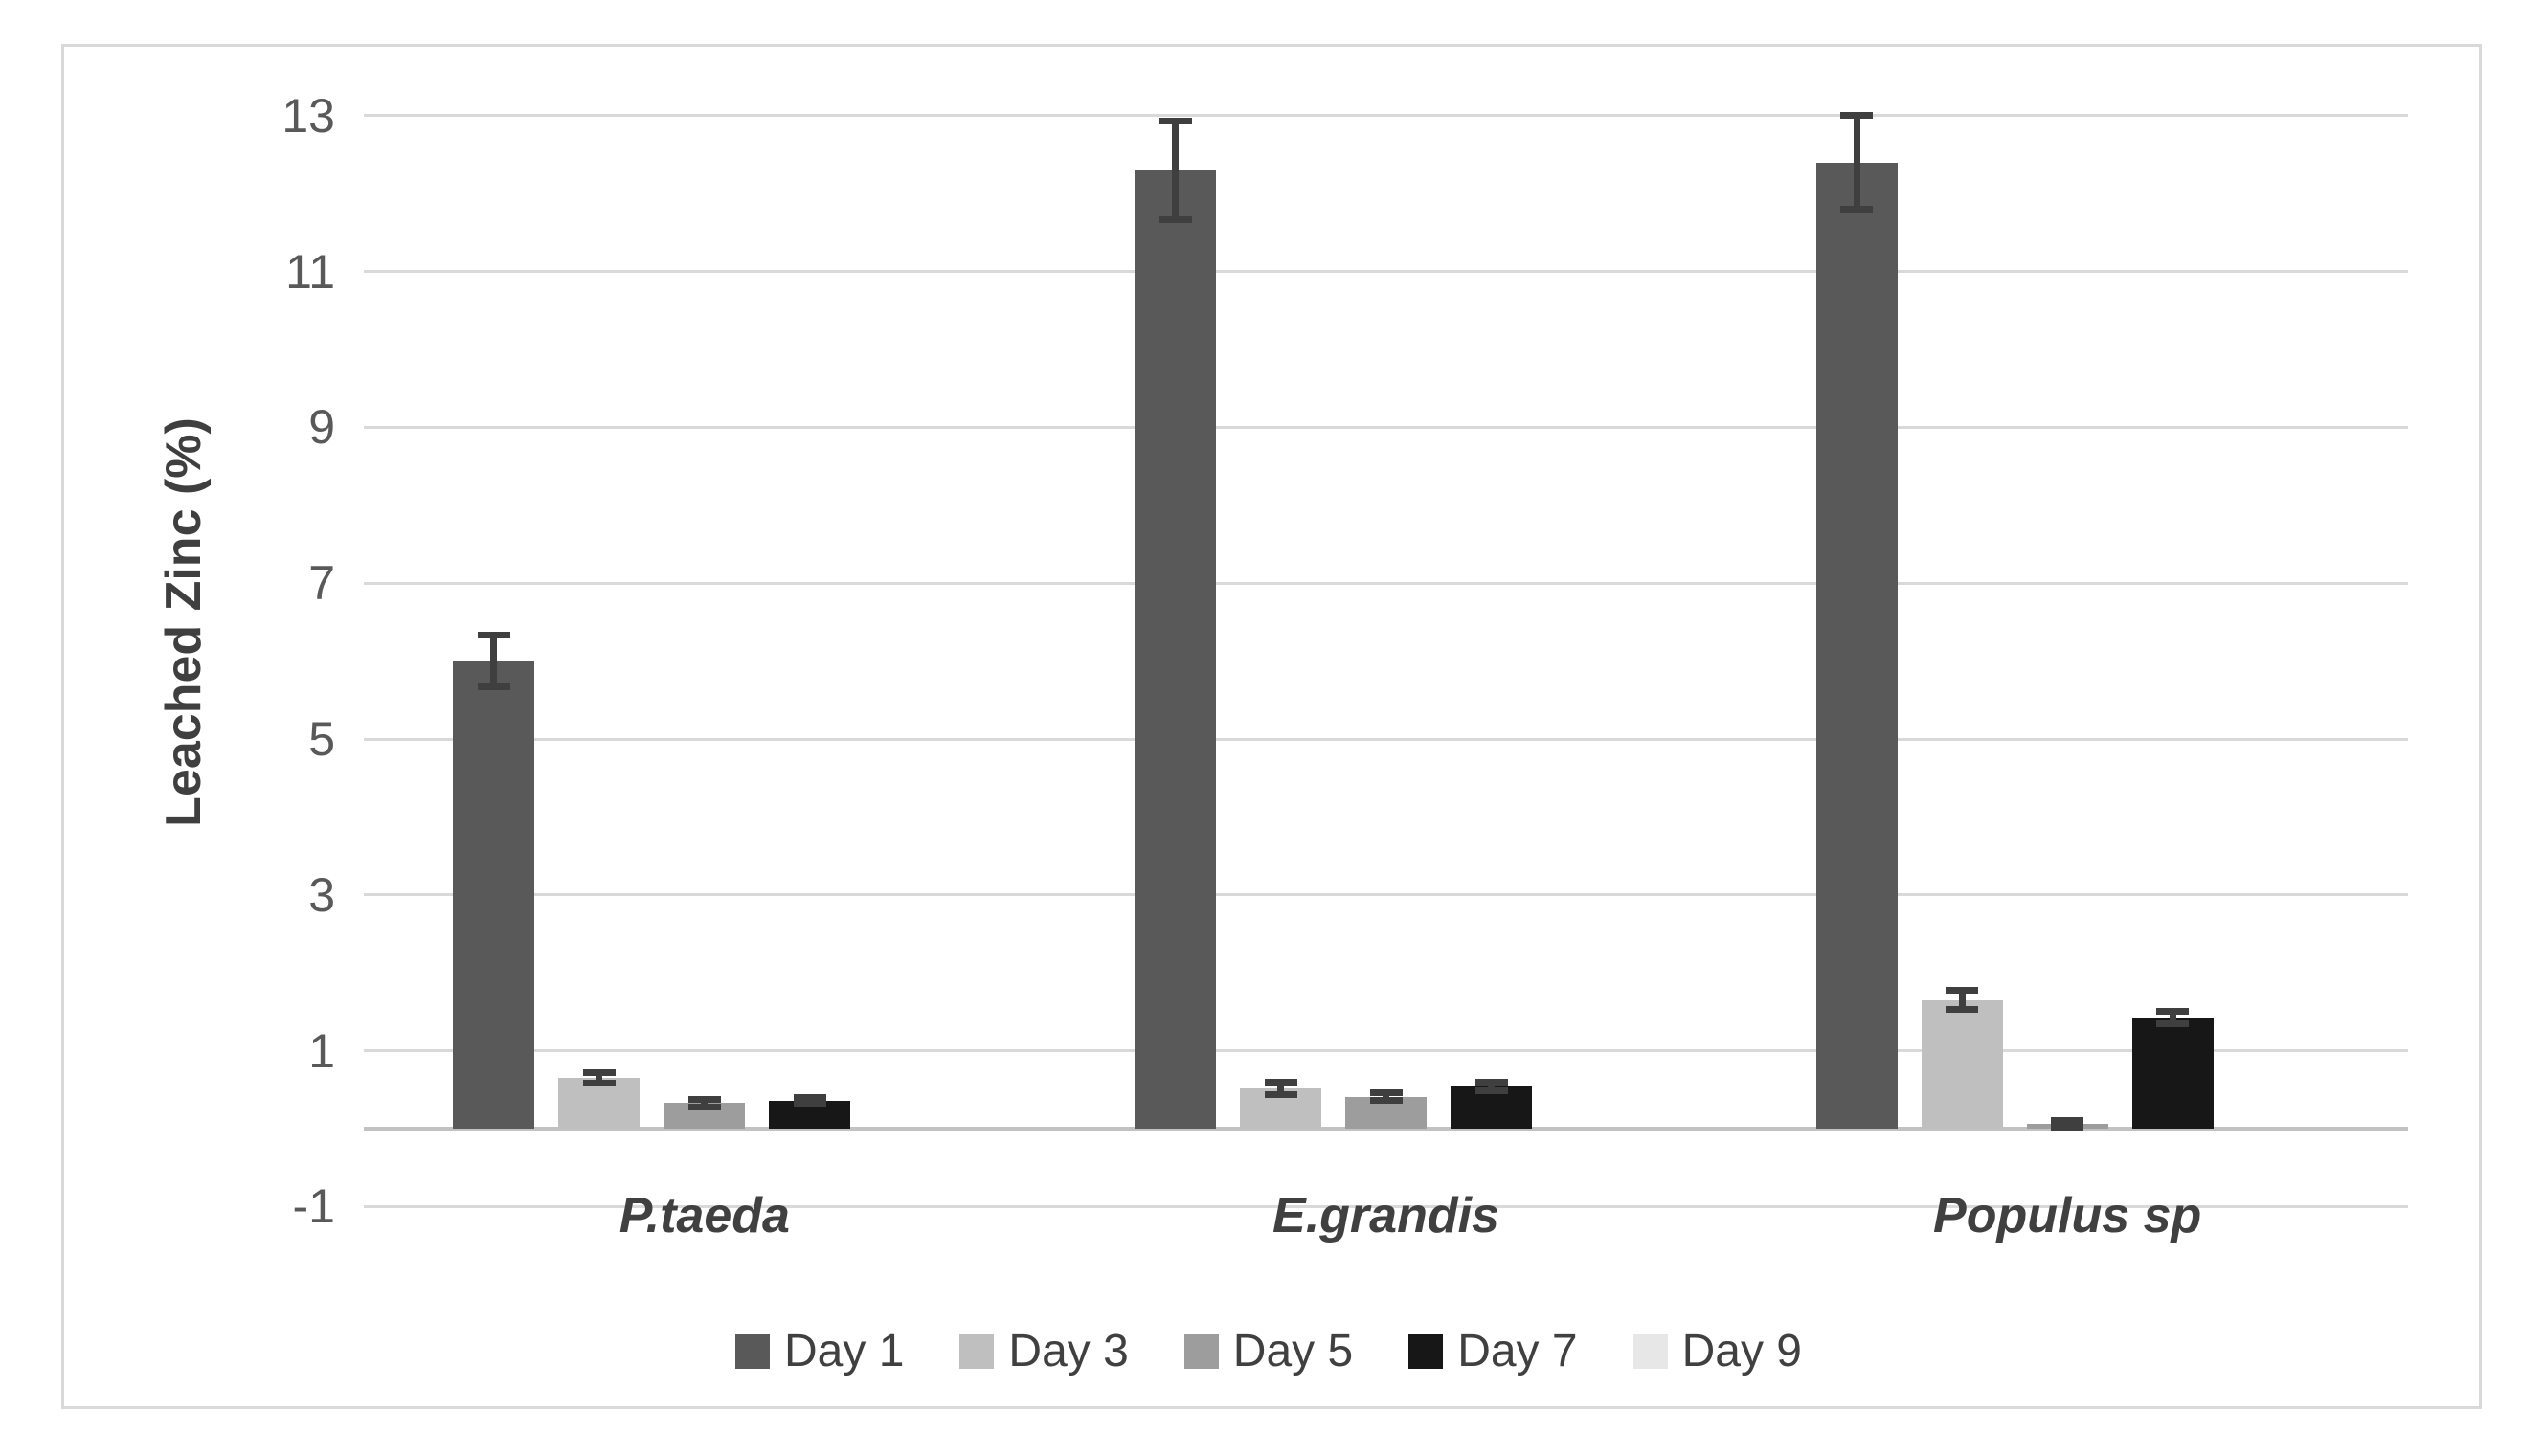 The width and height of the screenshot is (2521, 1456). I want to click on legend-label-day-7: Day 7, so click(1517, 1352).